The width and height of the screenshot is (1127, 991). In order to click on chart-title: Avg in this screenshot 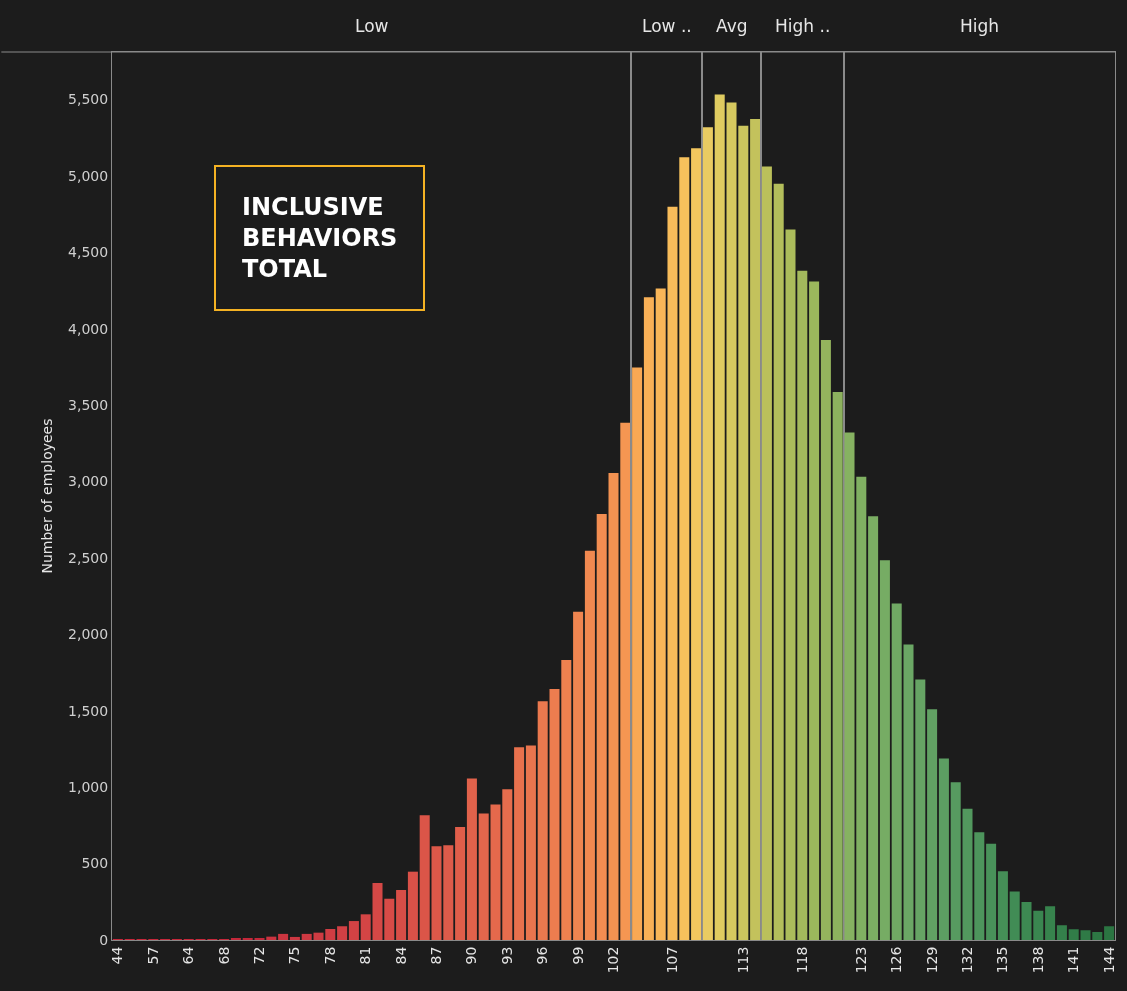, I will do `click(732, 26)`.